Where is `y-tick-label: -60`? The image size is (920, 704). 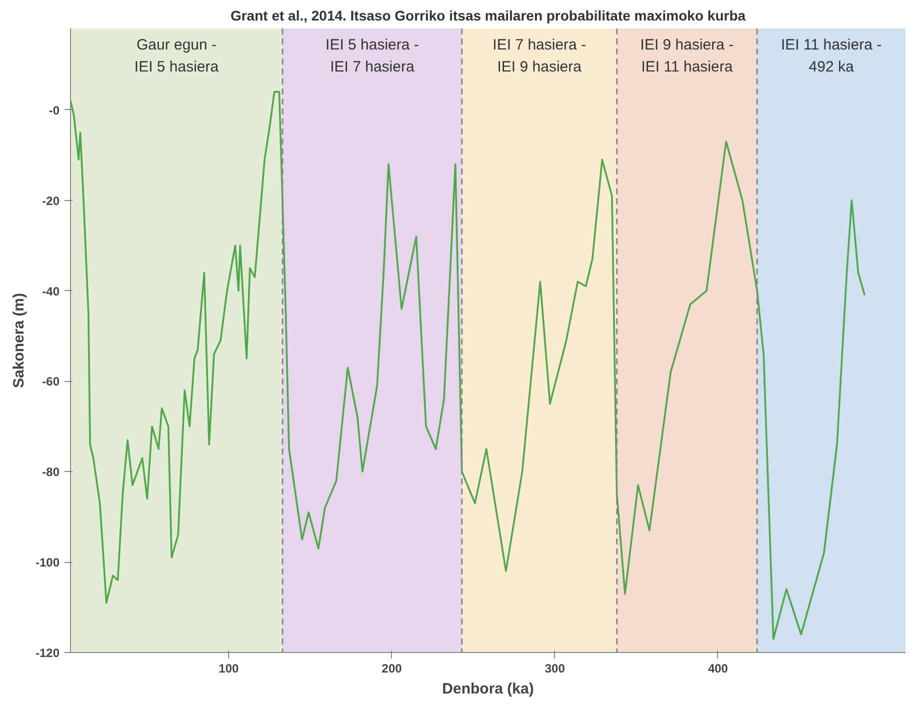
y-tick-label: -60 is located at coordinates (51, 381).